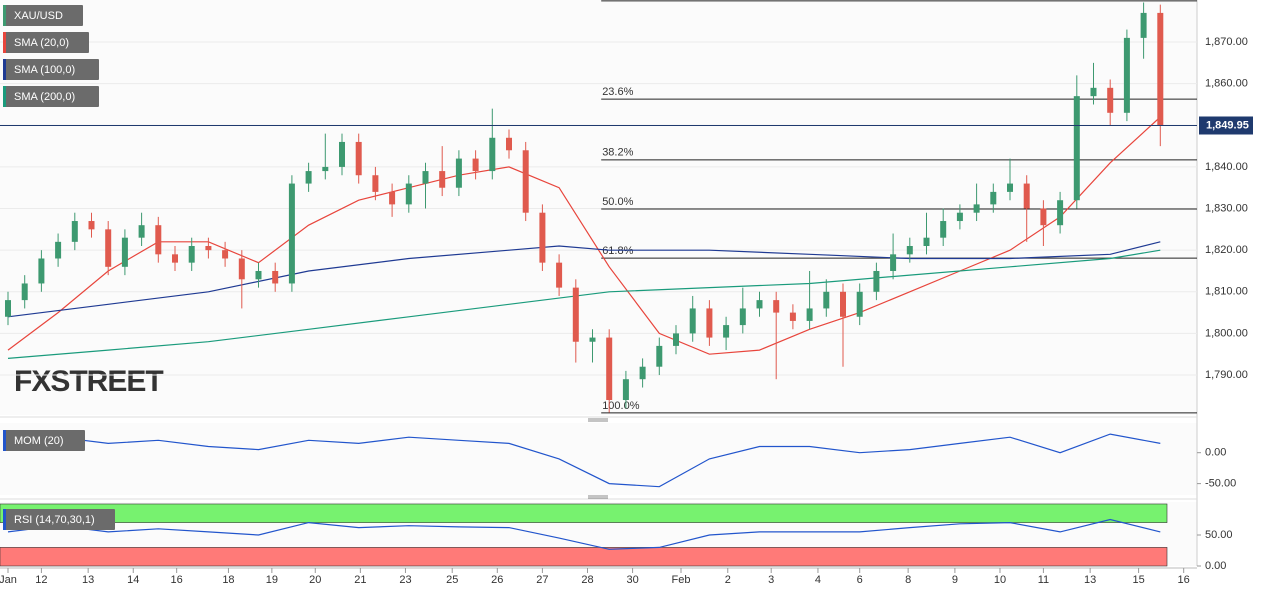 This screenshot has width=1267, height=594. What do you see at coordinates (617, 202) in the screenshot?
I see `fib-label: 50.0%` at bounding box center [617, 202].